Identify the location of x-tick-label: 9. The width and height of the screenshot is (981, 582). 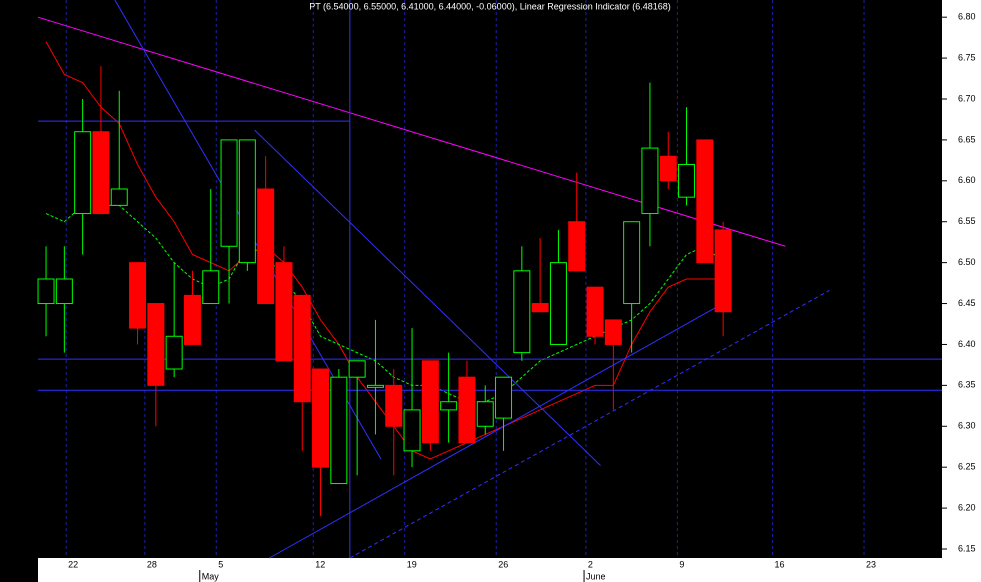
(681, 564).